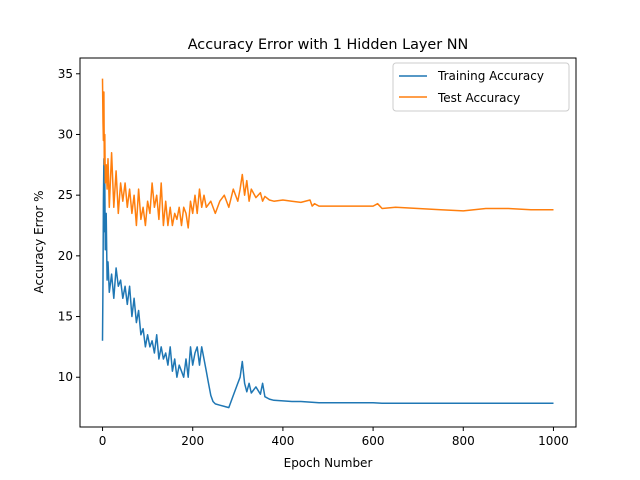  I want to click on y-axis: 10 15 20 25 30 35, so click(69, 225).